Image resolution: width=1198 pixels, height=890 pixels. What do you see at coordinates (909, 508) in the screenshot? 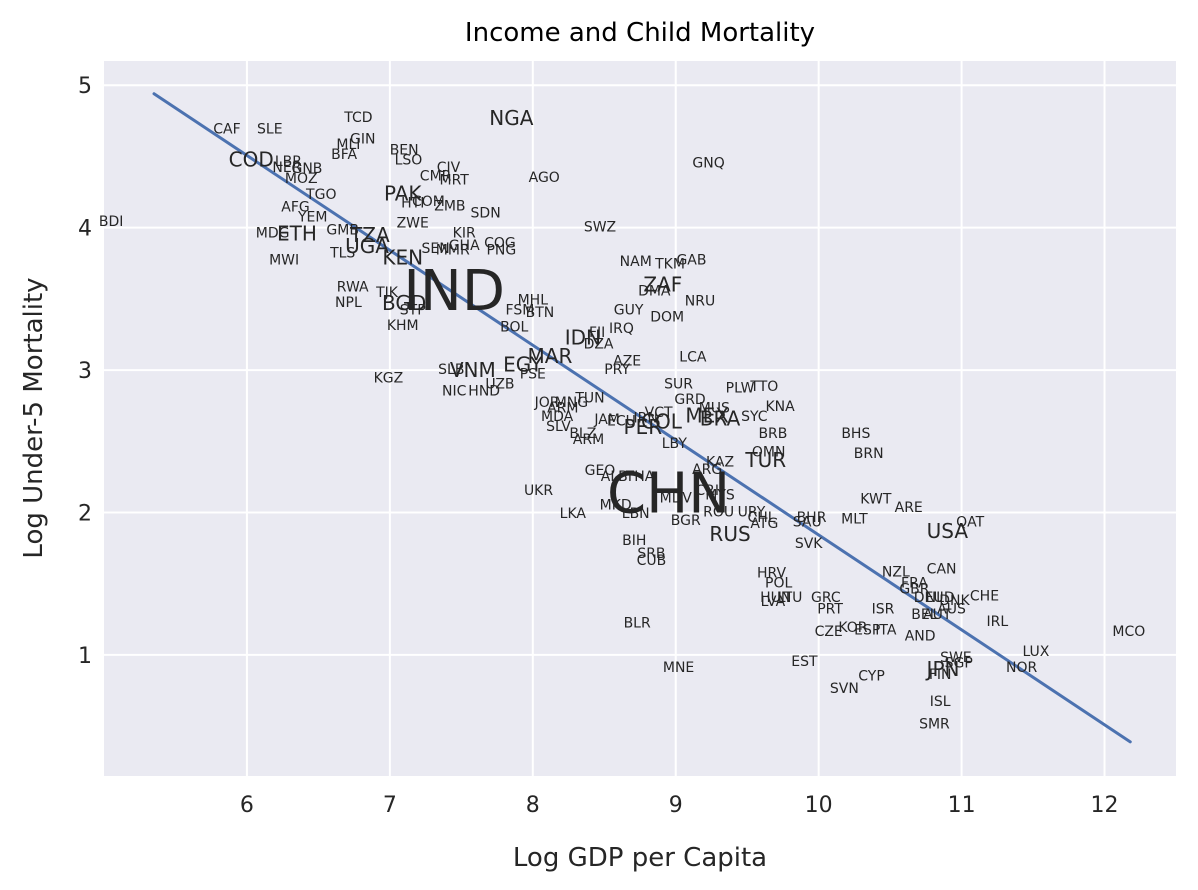
I see `point-are: ARE` at bounding box center [909, 508].